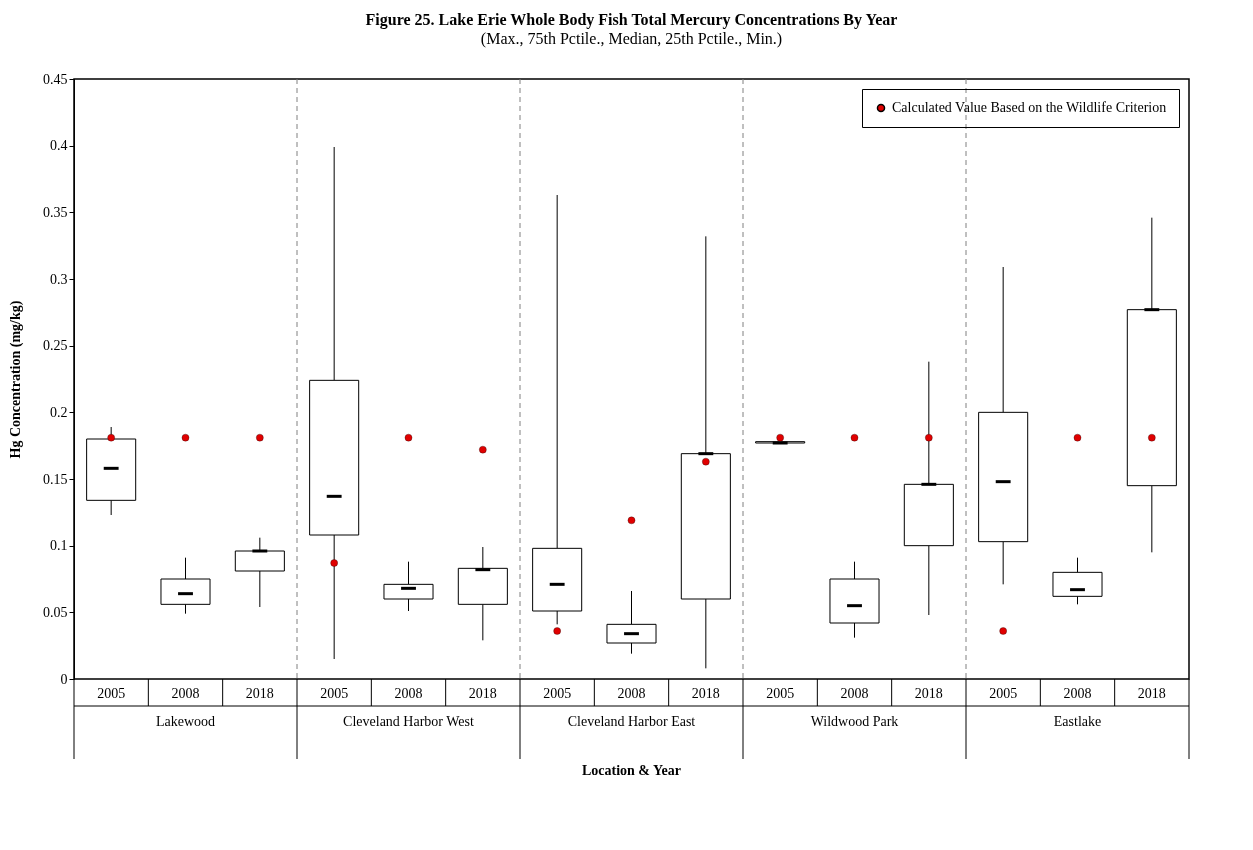 Image resolution: width=1253 pixels, height=850 pixels. I want to click on y-tick-label: 0.15, so click(55, 479).